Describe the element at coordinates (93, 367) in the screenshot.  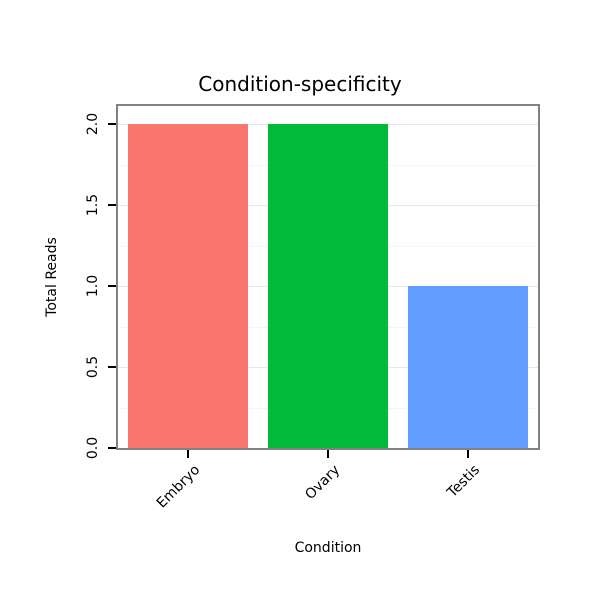
I see `y-tick-label: 0.5` at that location.